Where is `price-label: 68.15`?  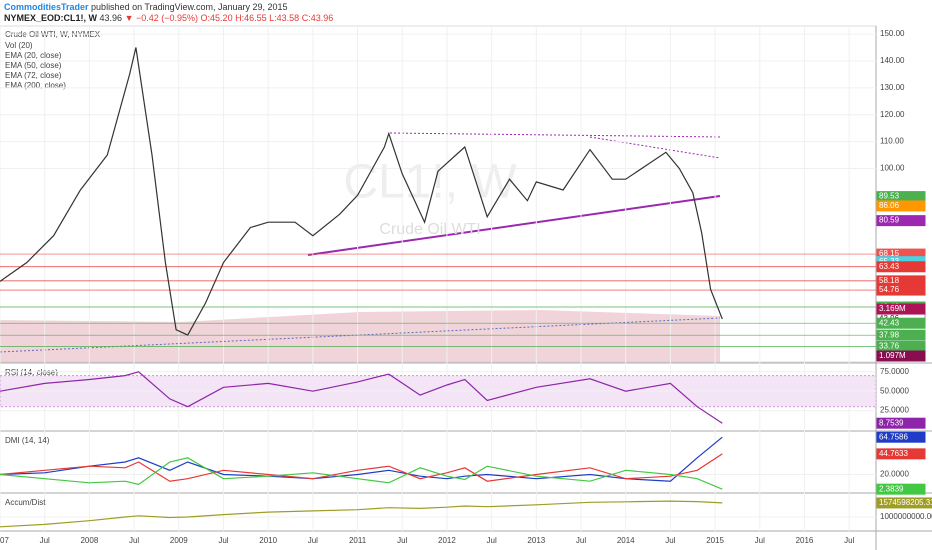
price-label: 68.15 is located at coordinates (889, 253).